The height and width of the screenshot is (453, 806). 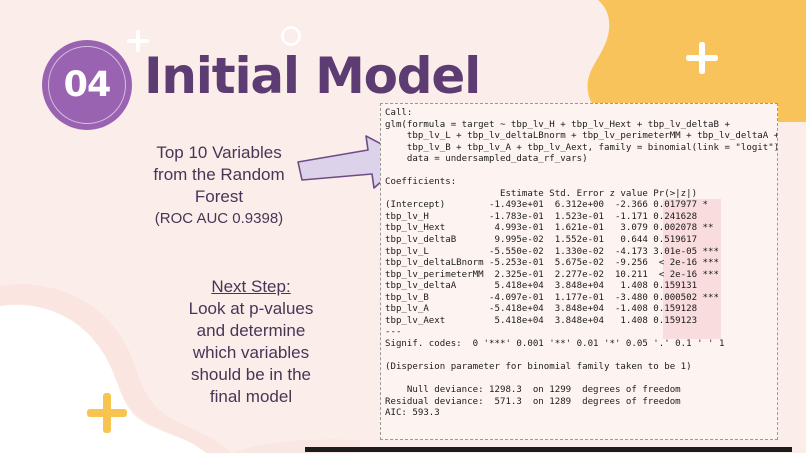 I want to click on badge-number: 04, so click(x=87, y=85).